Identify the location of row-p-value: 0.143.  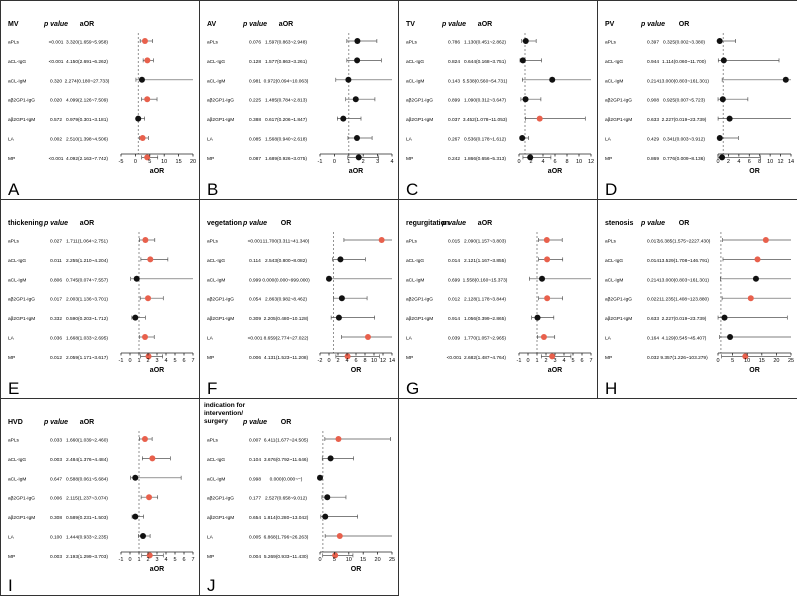
(454, 81).